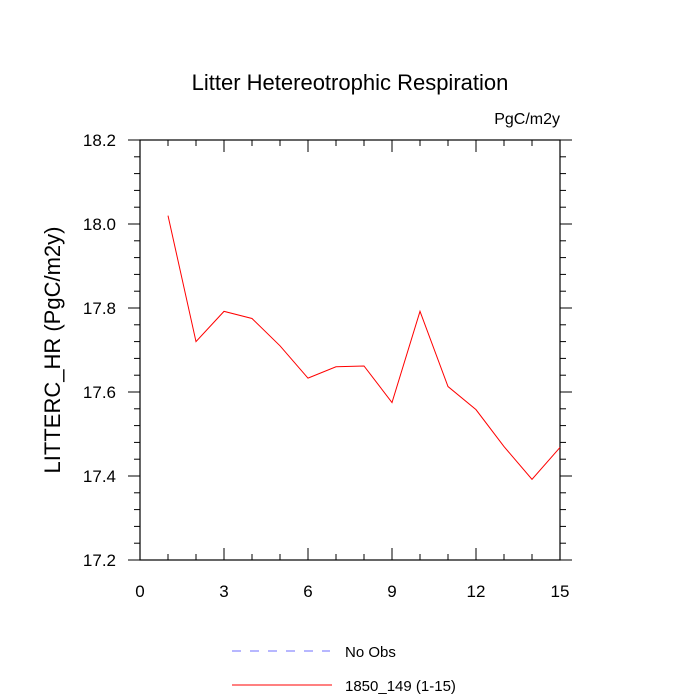  I want to click on legend-label-no-obs: No Obs, so click(370, 652).